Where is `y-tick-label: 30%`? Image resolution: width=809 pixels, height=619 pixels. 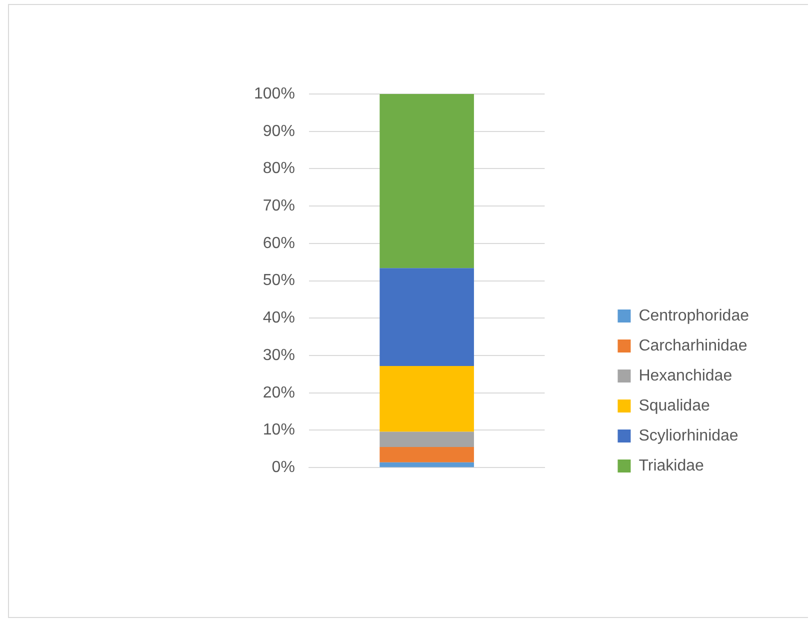 y-tick-label: 30% is located at coordinates (278, 355).